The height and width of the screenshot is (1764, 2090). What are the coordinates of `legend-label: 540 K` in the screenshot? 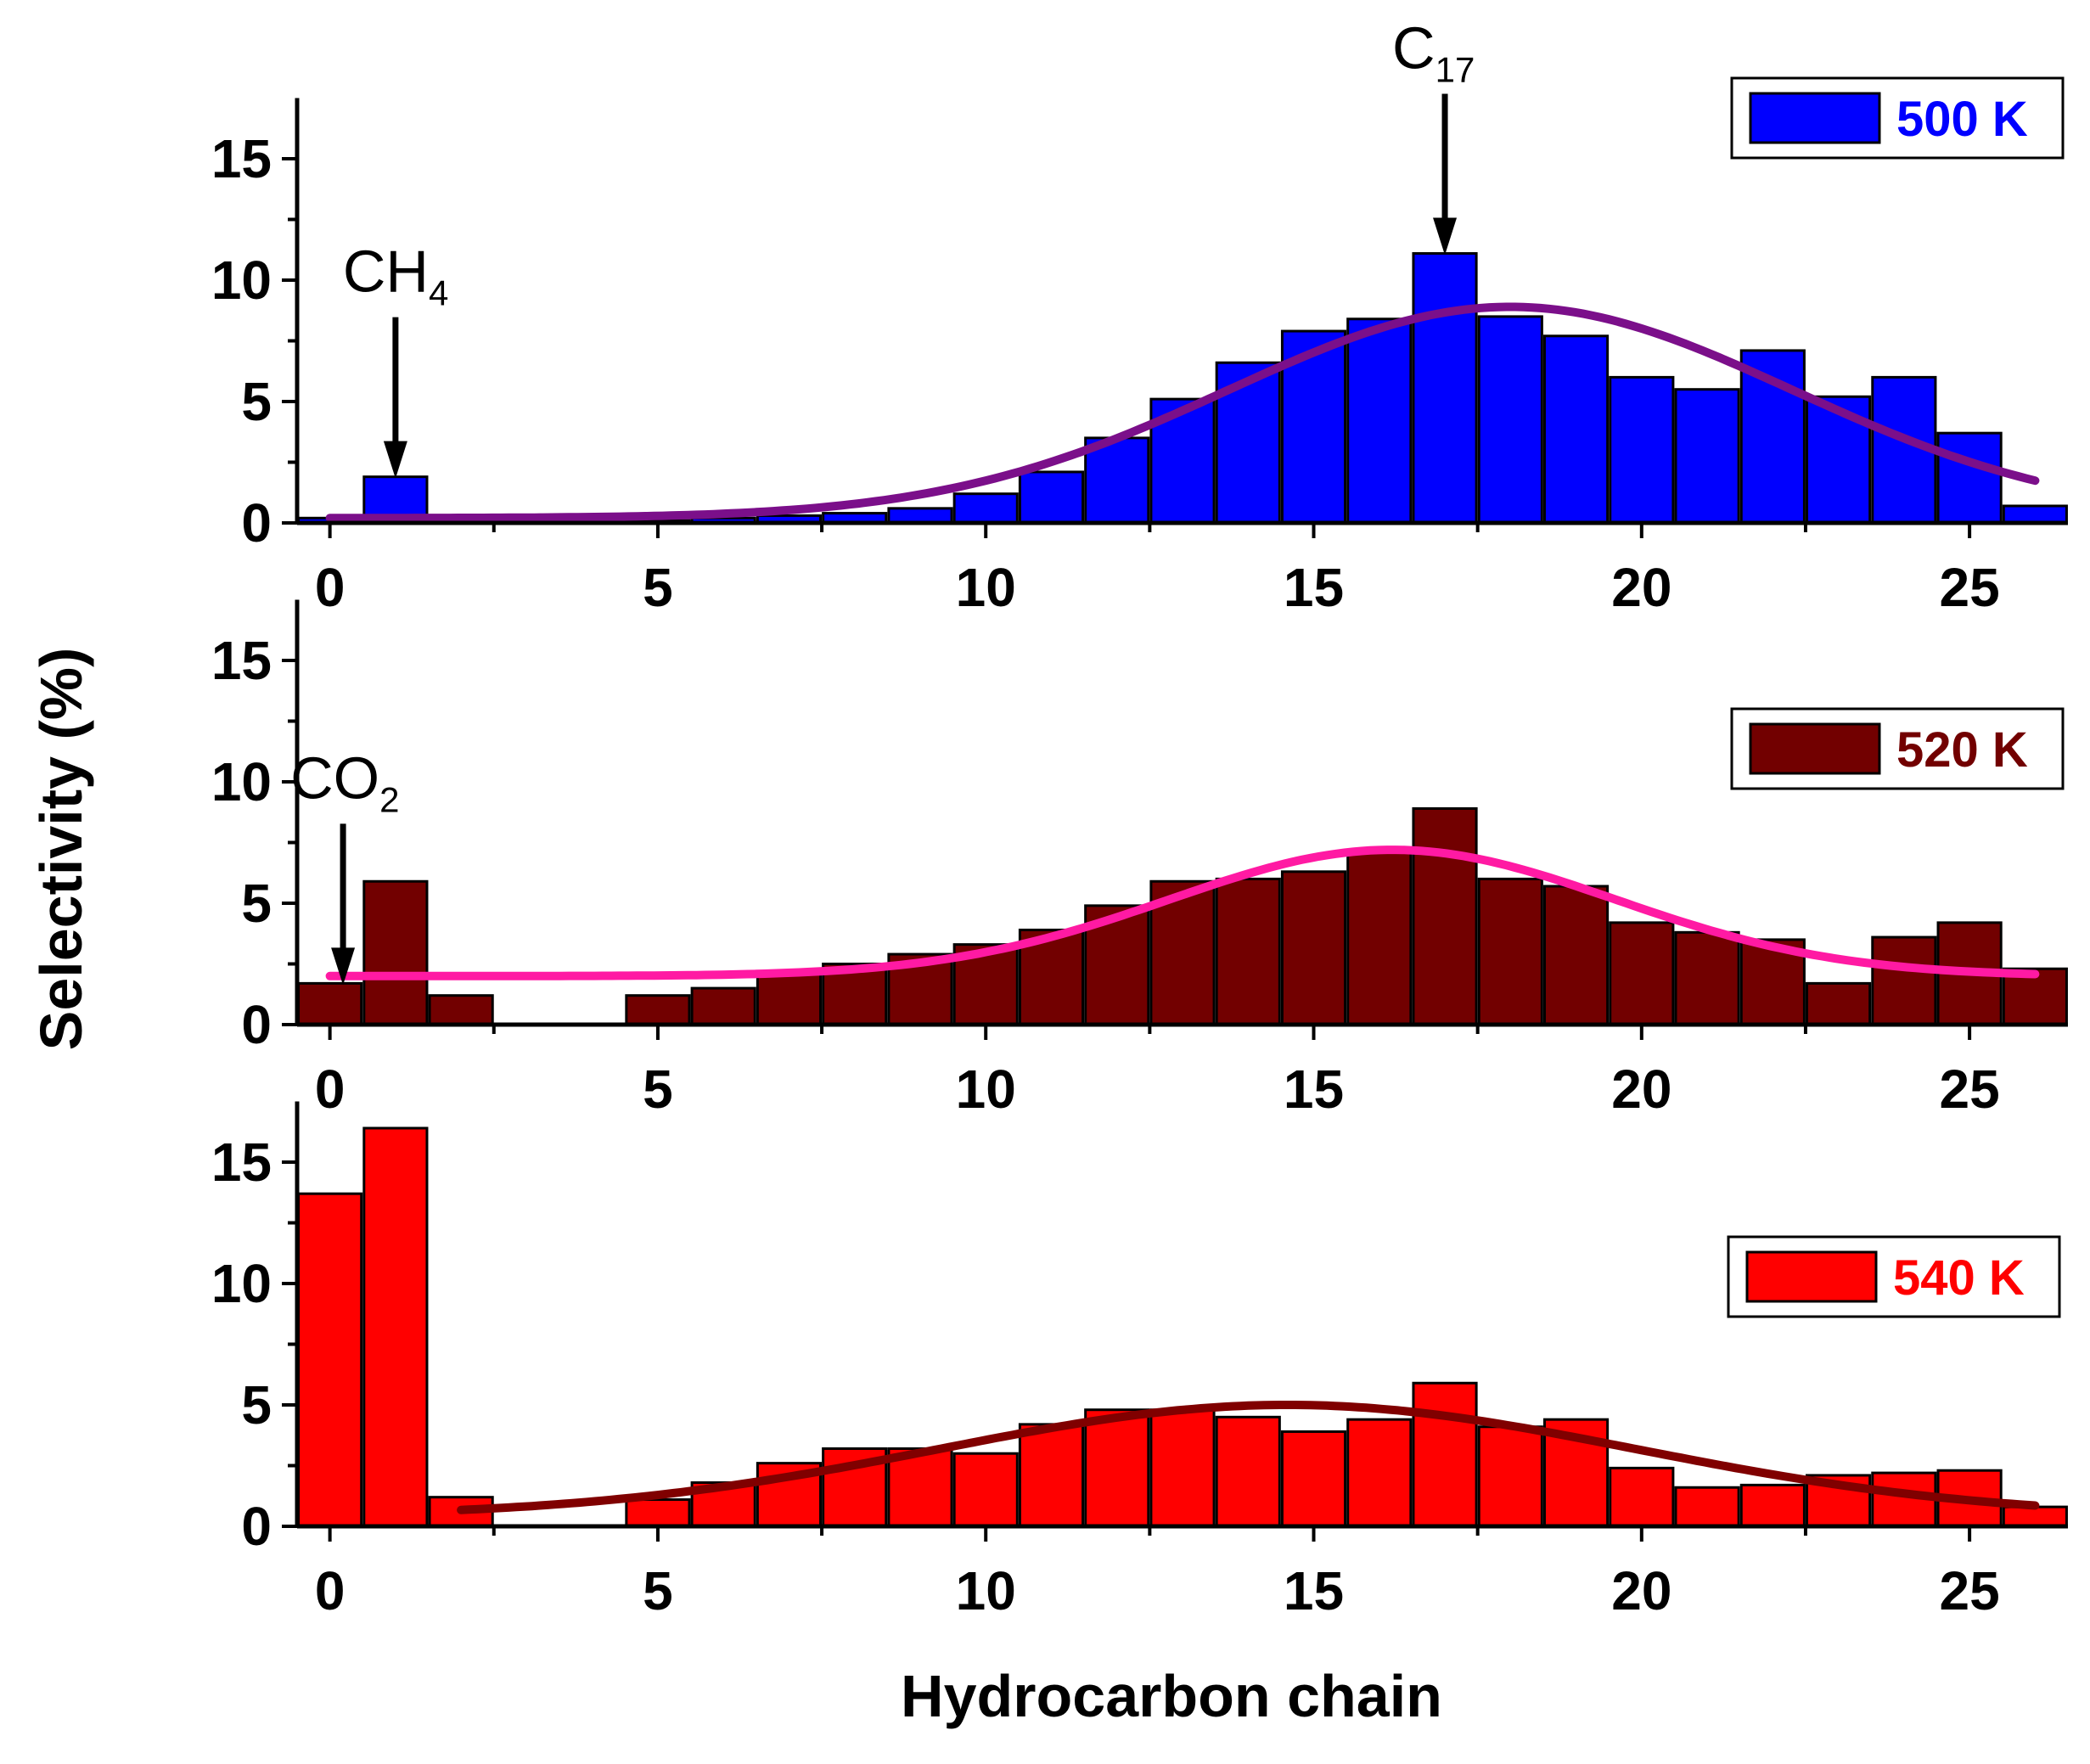 It's located at (1959, 1278).